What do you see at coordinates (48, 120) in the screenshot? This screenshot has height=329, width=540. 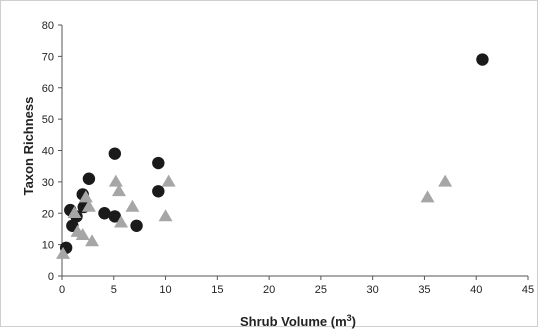 I see `y-tick-label: 50` at bounding box center [48, 120].